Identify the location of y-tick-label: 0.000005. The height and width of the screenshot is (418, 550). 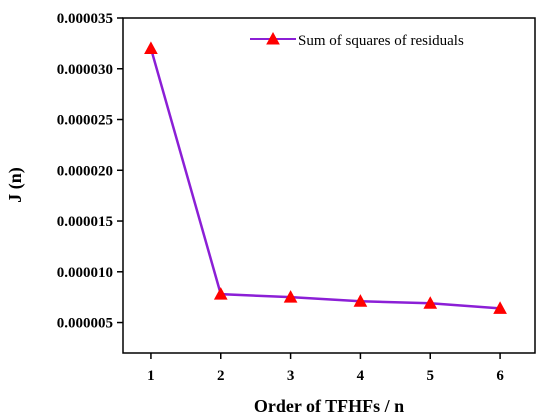
(85, 324).